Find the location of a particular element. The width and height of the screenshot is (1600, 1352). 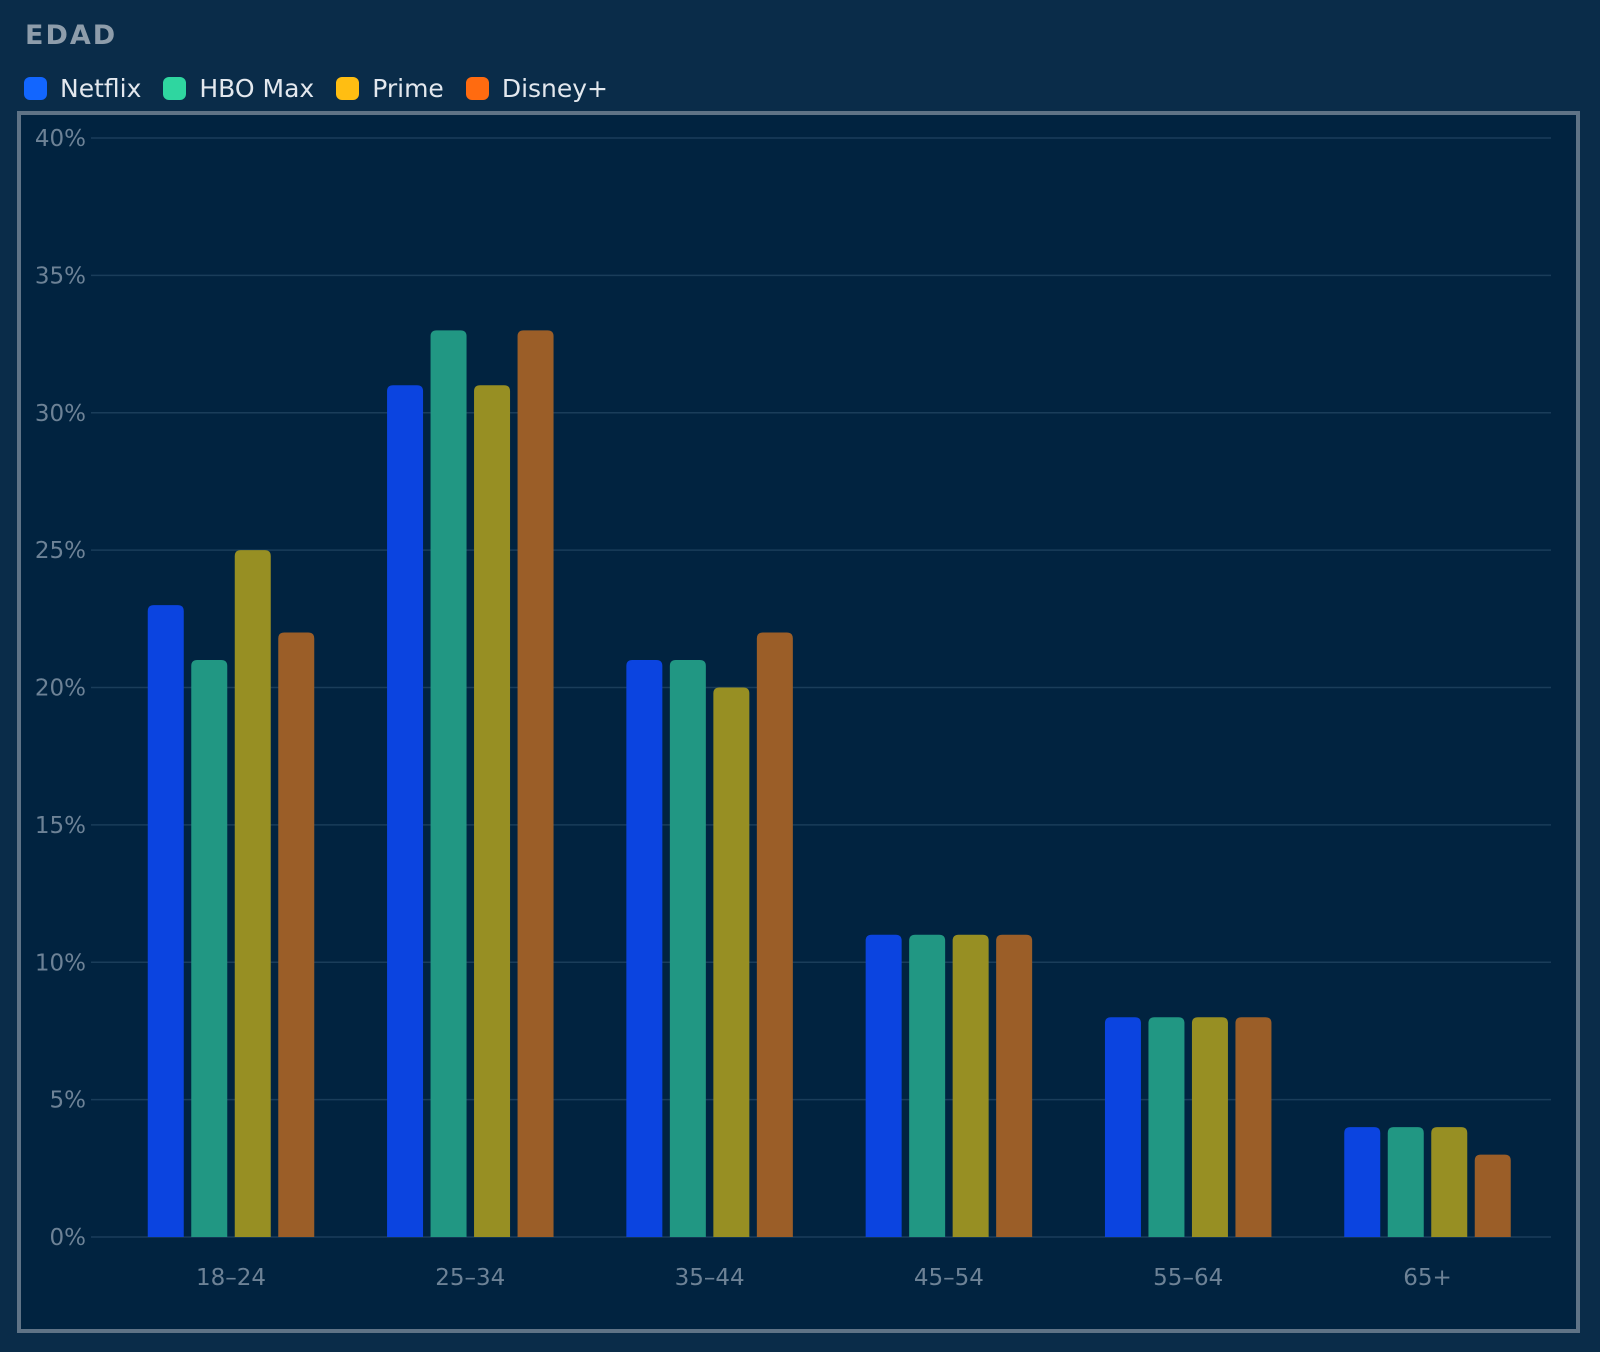

bar-disney--4 is located at coordinates (1253, 1127).